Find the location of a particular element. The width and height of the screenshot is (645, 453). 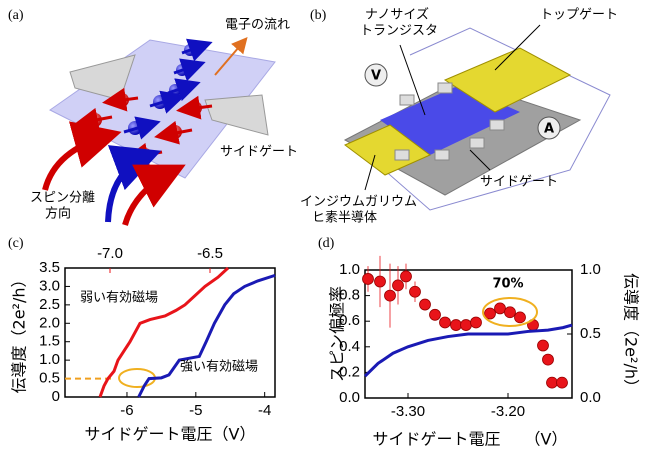

side-gate-right is located at coordinates (236, 115).